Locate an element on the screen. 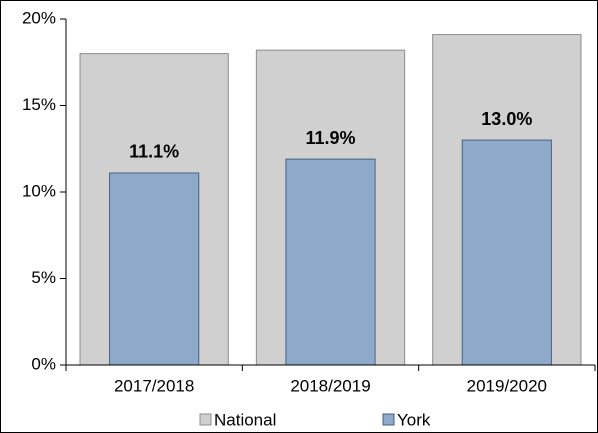 This screenshot has height=433, width=598. x-tick-label: 2019/2020 is located at coordinates (507, 385).